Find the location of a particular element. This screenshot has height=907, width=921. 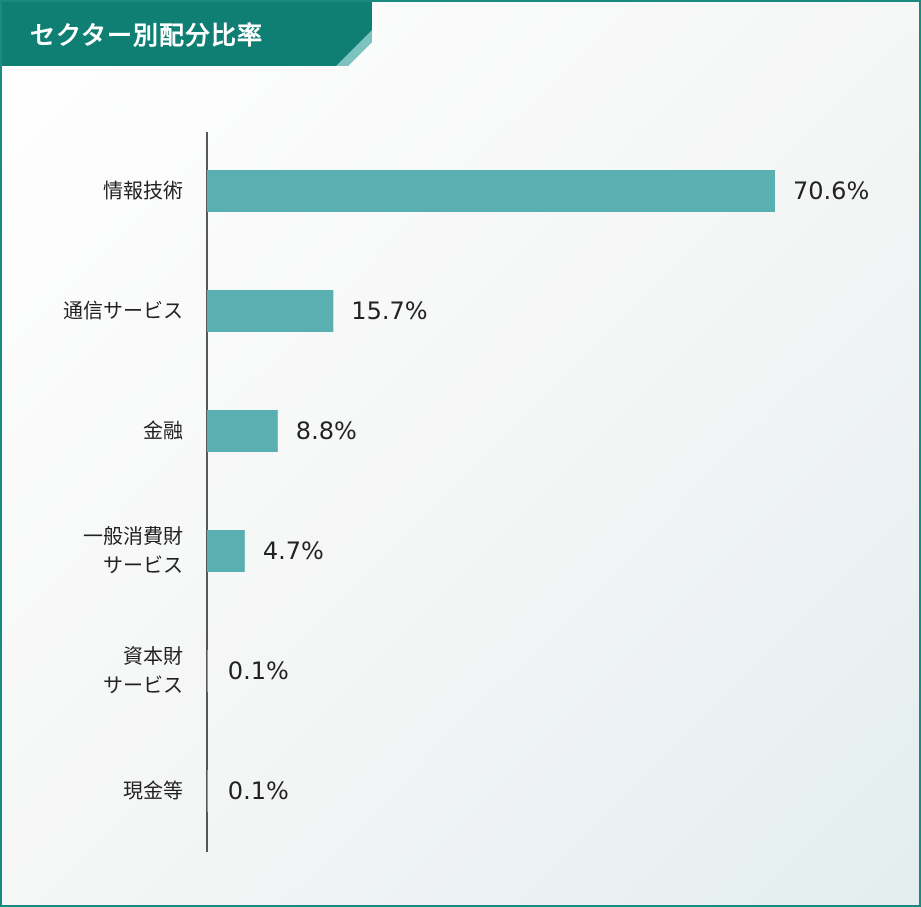

header-band is located at coordinates (187, 34).